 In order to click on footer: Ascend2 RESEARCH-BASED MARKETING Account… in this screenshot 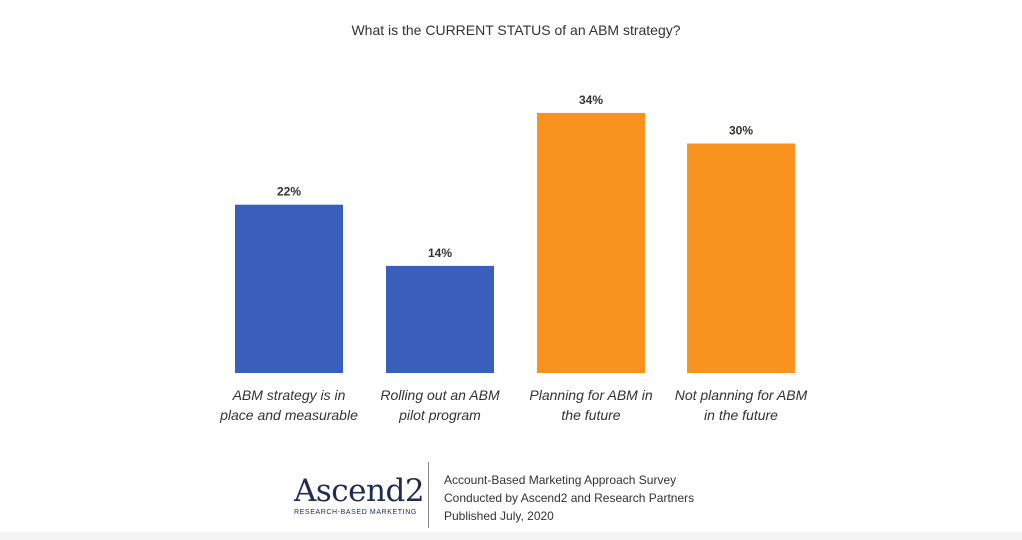, I will do `click(511, 497)`.